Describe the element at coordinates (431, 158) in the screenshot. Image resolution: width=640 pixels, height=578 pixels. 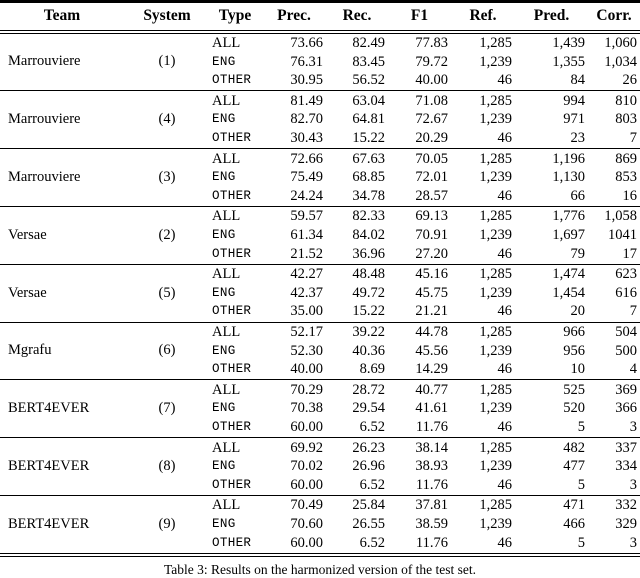
I see `cell-f1: 70.05` at that location.